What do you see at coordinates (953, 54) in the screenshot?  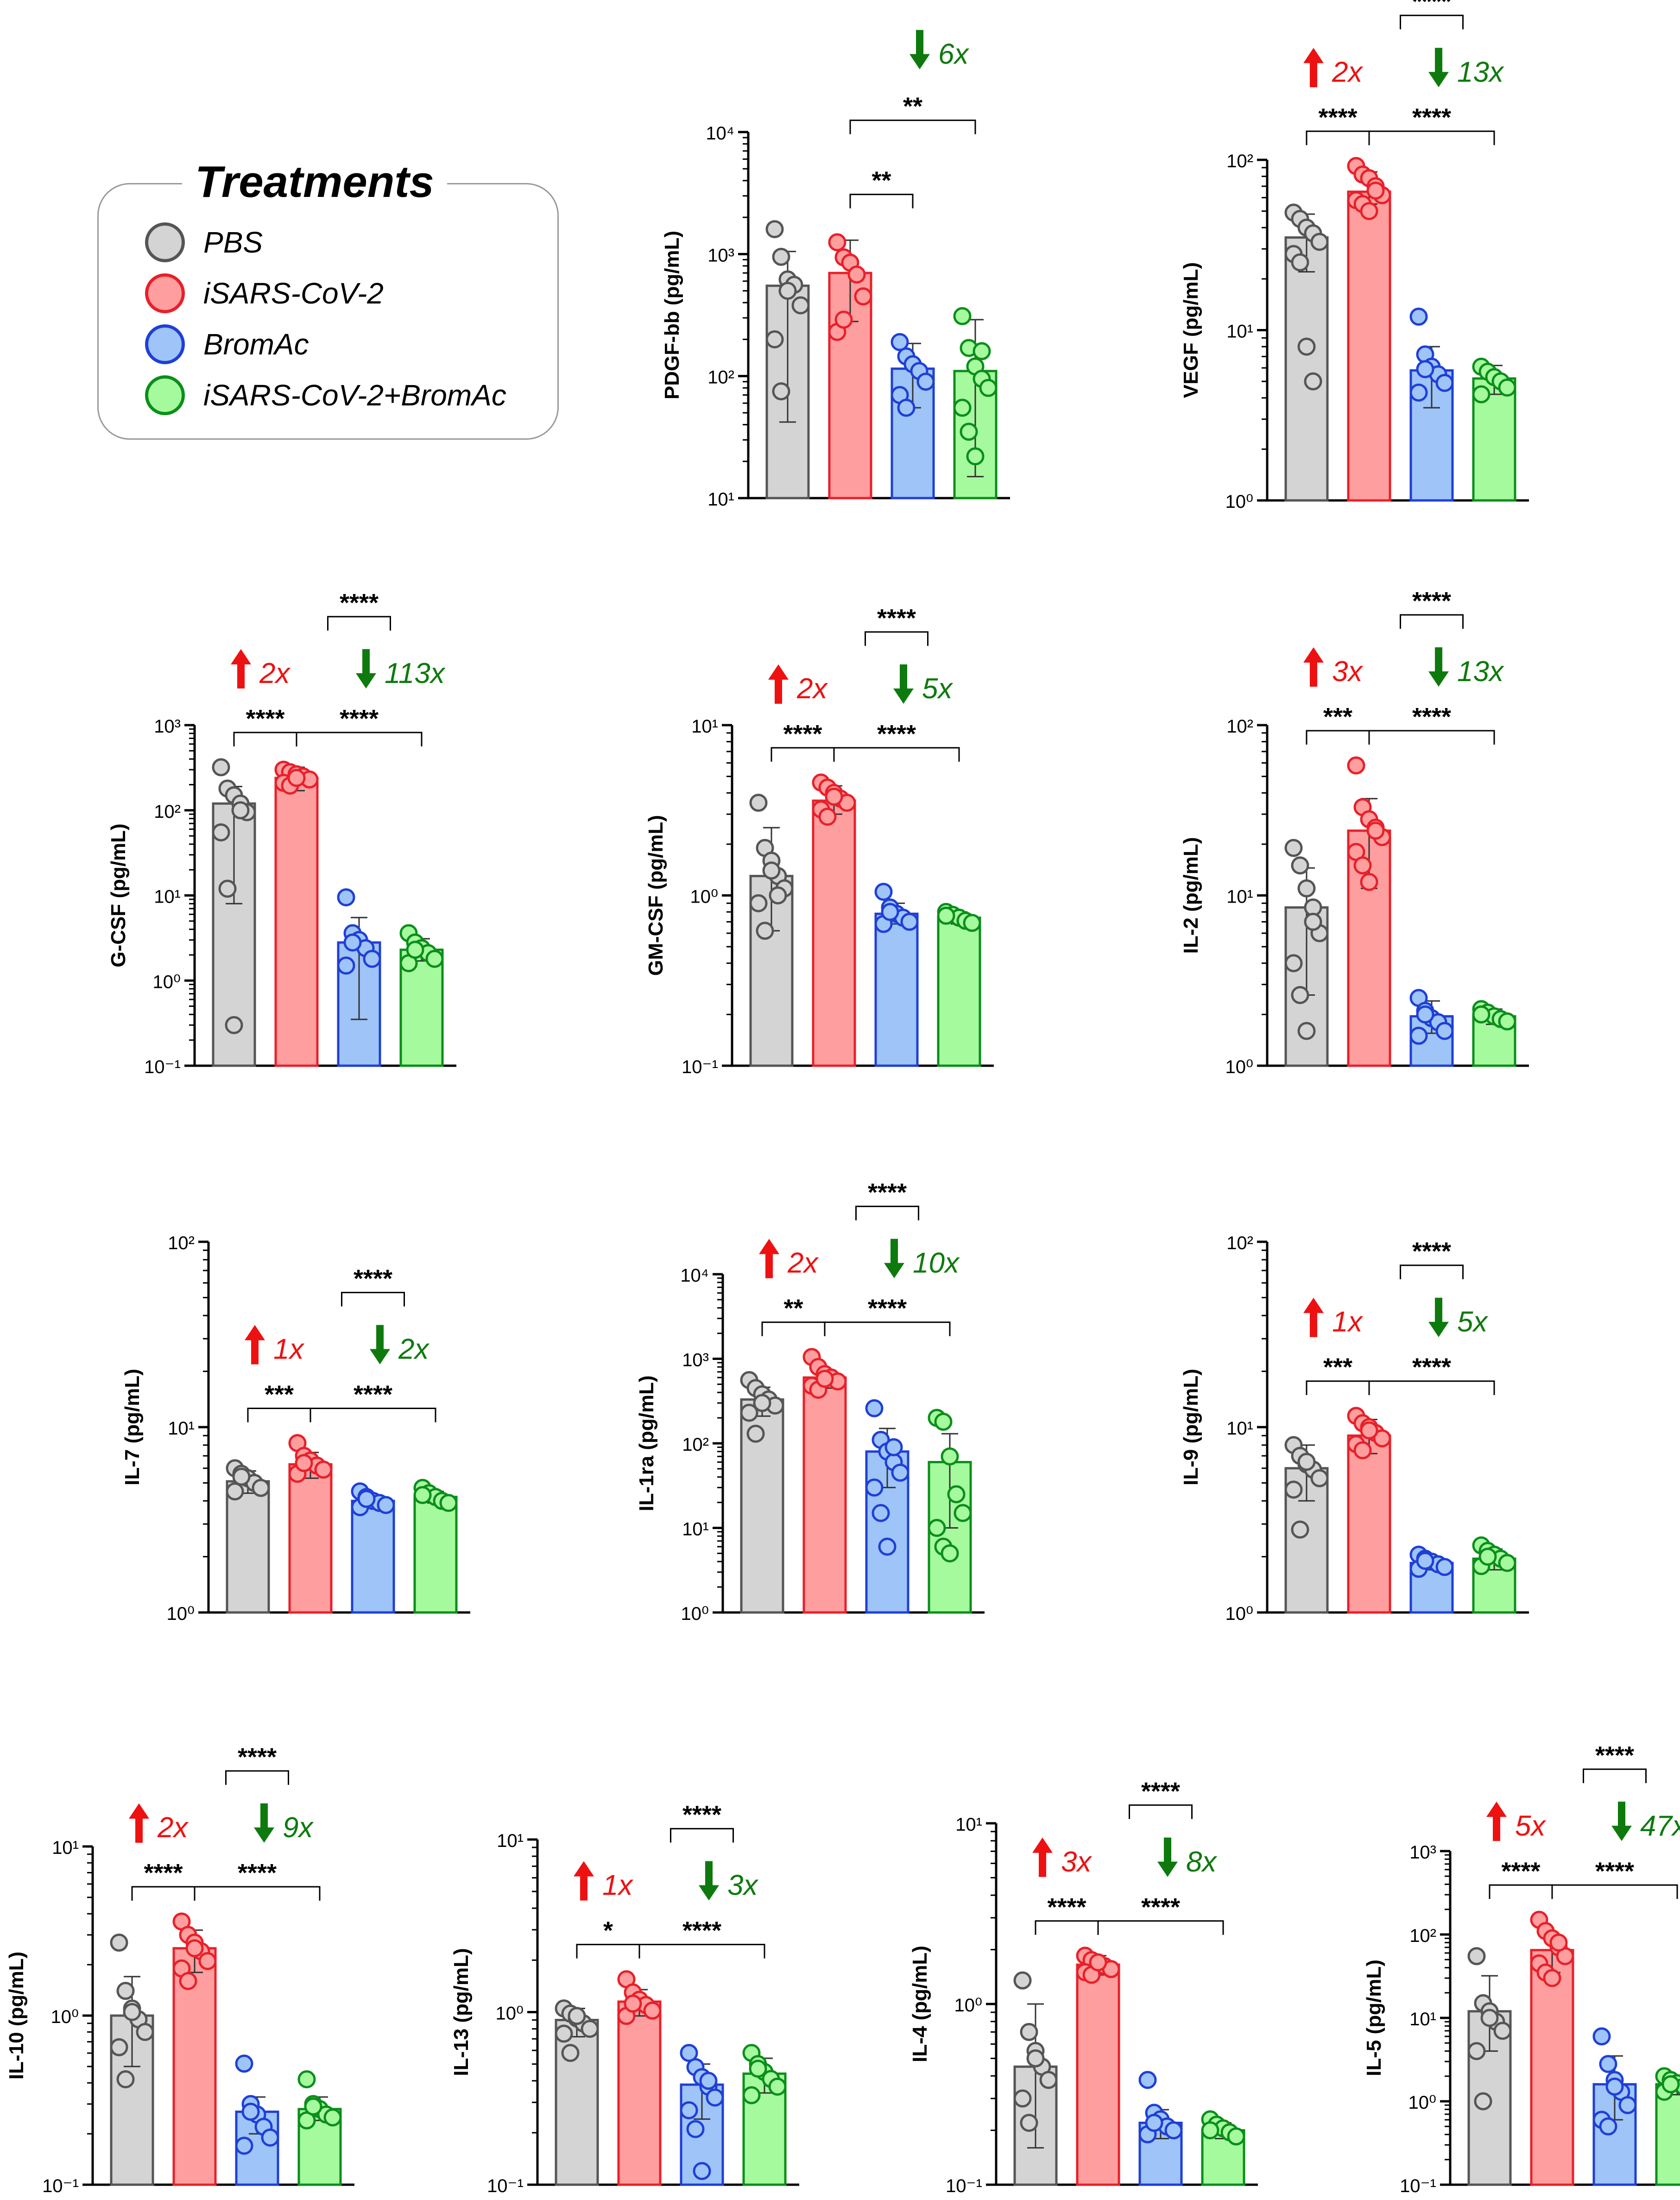 I see `fold-change-label: 6x` at bounding box center [953, 54].